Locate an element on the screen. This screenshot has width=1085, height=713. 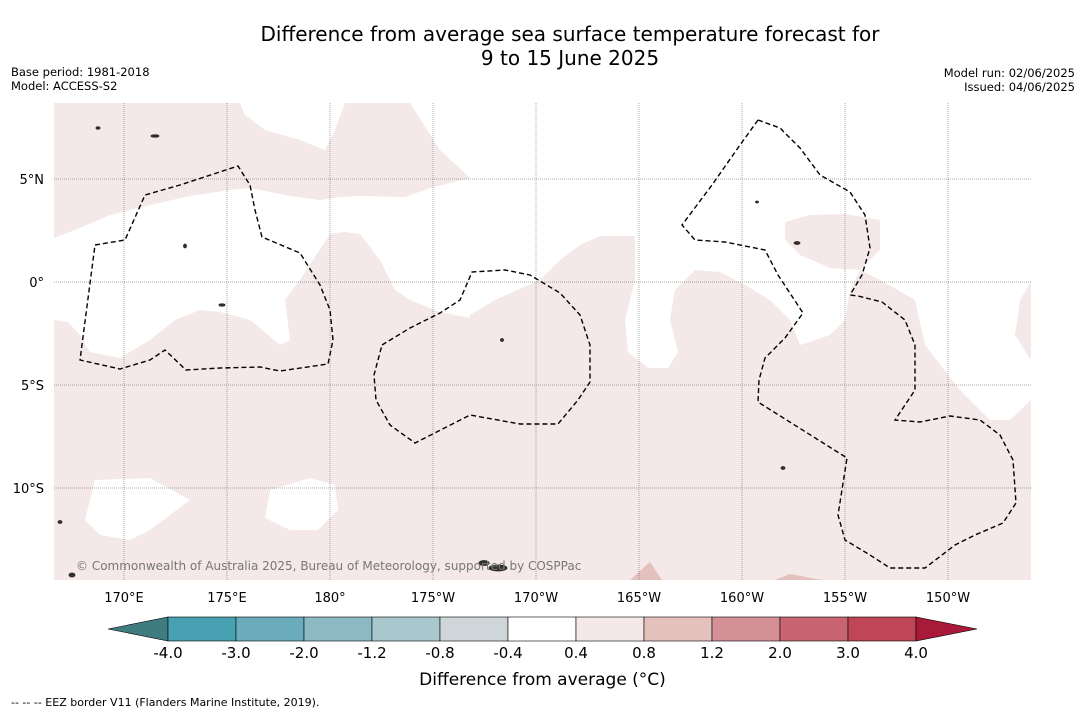
colorbar-tick-label: 1.2 is located at coordinates (712, 653).